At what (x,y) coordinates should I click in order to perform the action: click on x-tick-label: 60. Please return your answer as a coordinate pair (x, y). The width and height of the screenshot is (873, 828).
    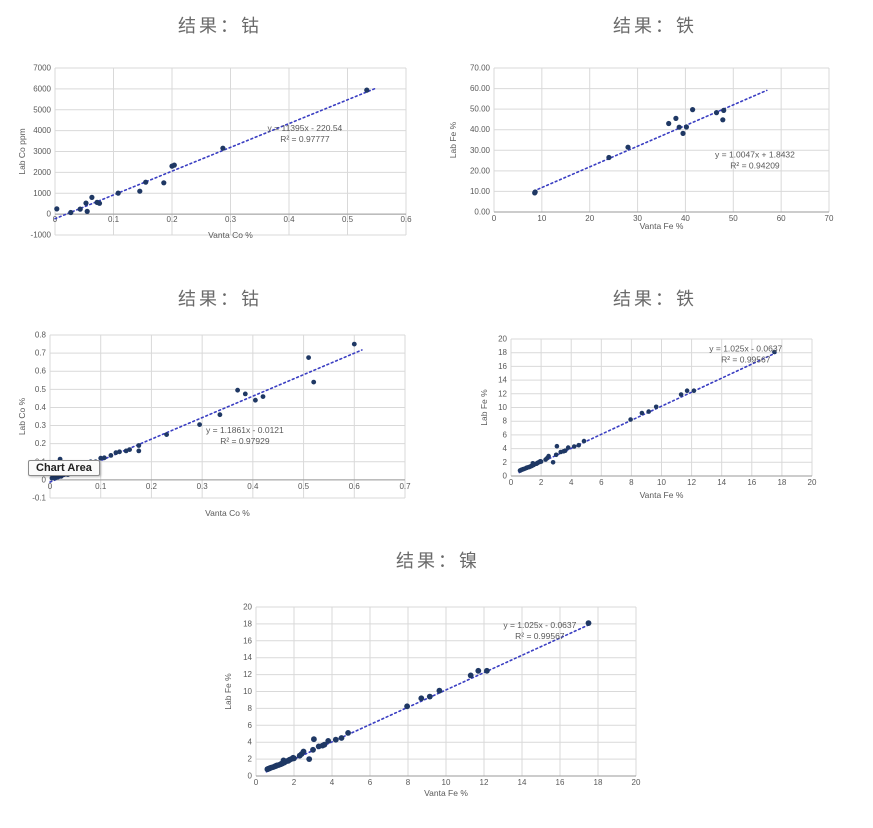
    Looking at the image, I should click on (781, 218).